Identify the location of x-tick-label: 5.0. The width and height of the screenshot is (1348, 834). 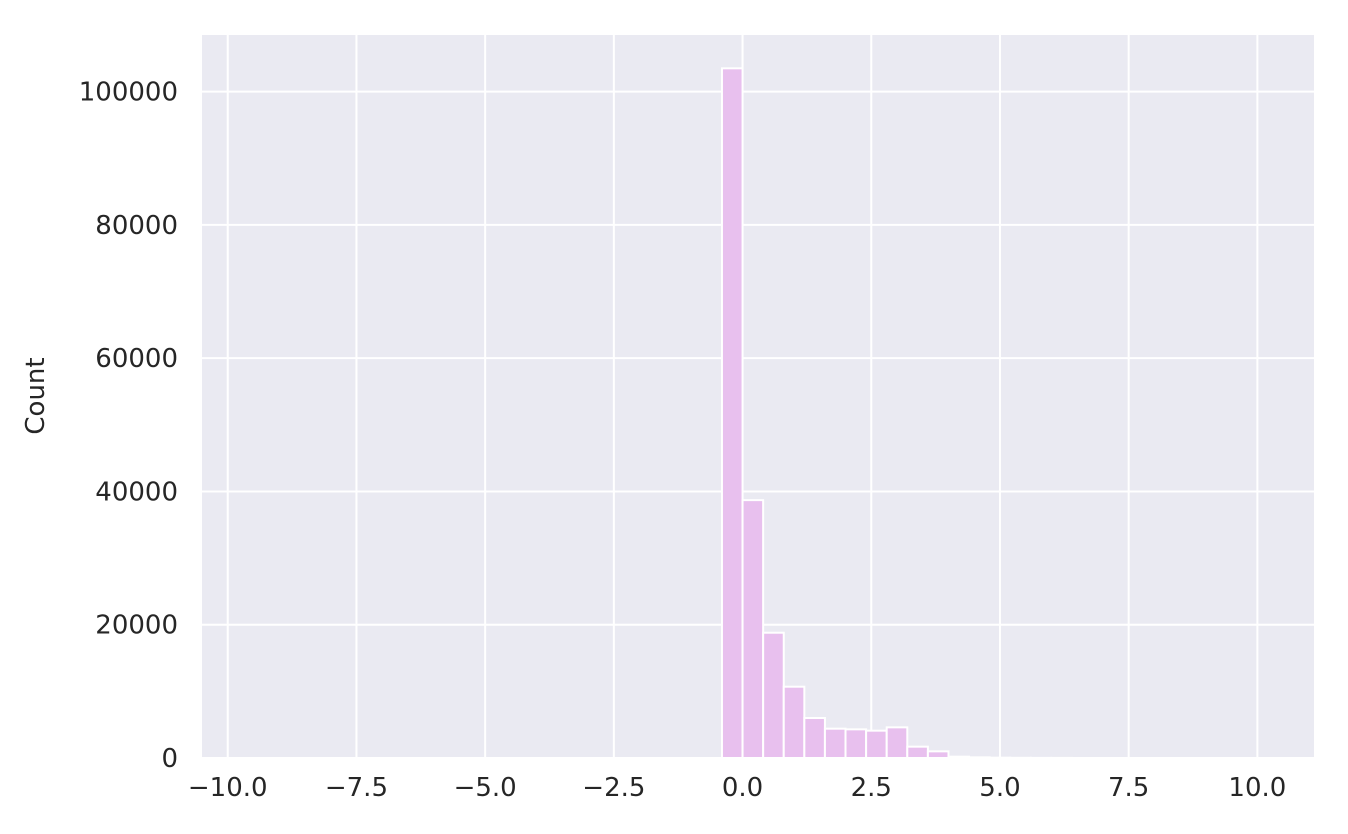
(999, 788).